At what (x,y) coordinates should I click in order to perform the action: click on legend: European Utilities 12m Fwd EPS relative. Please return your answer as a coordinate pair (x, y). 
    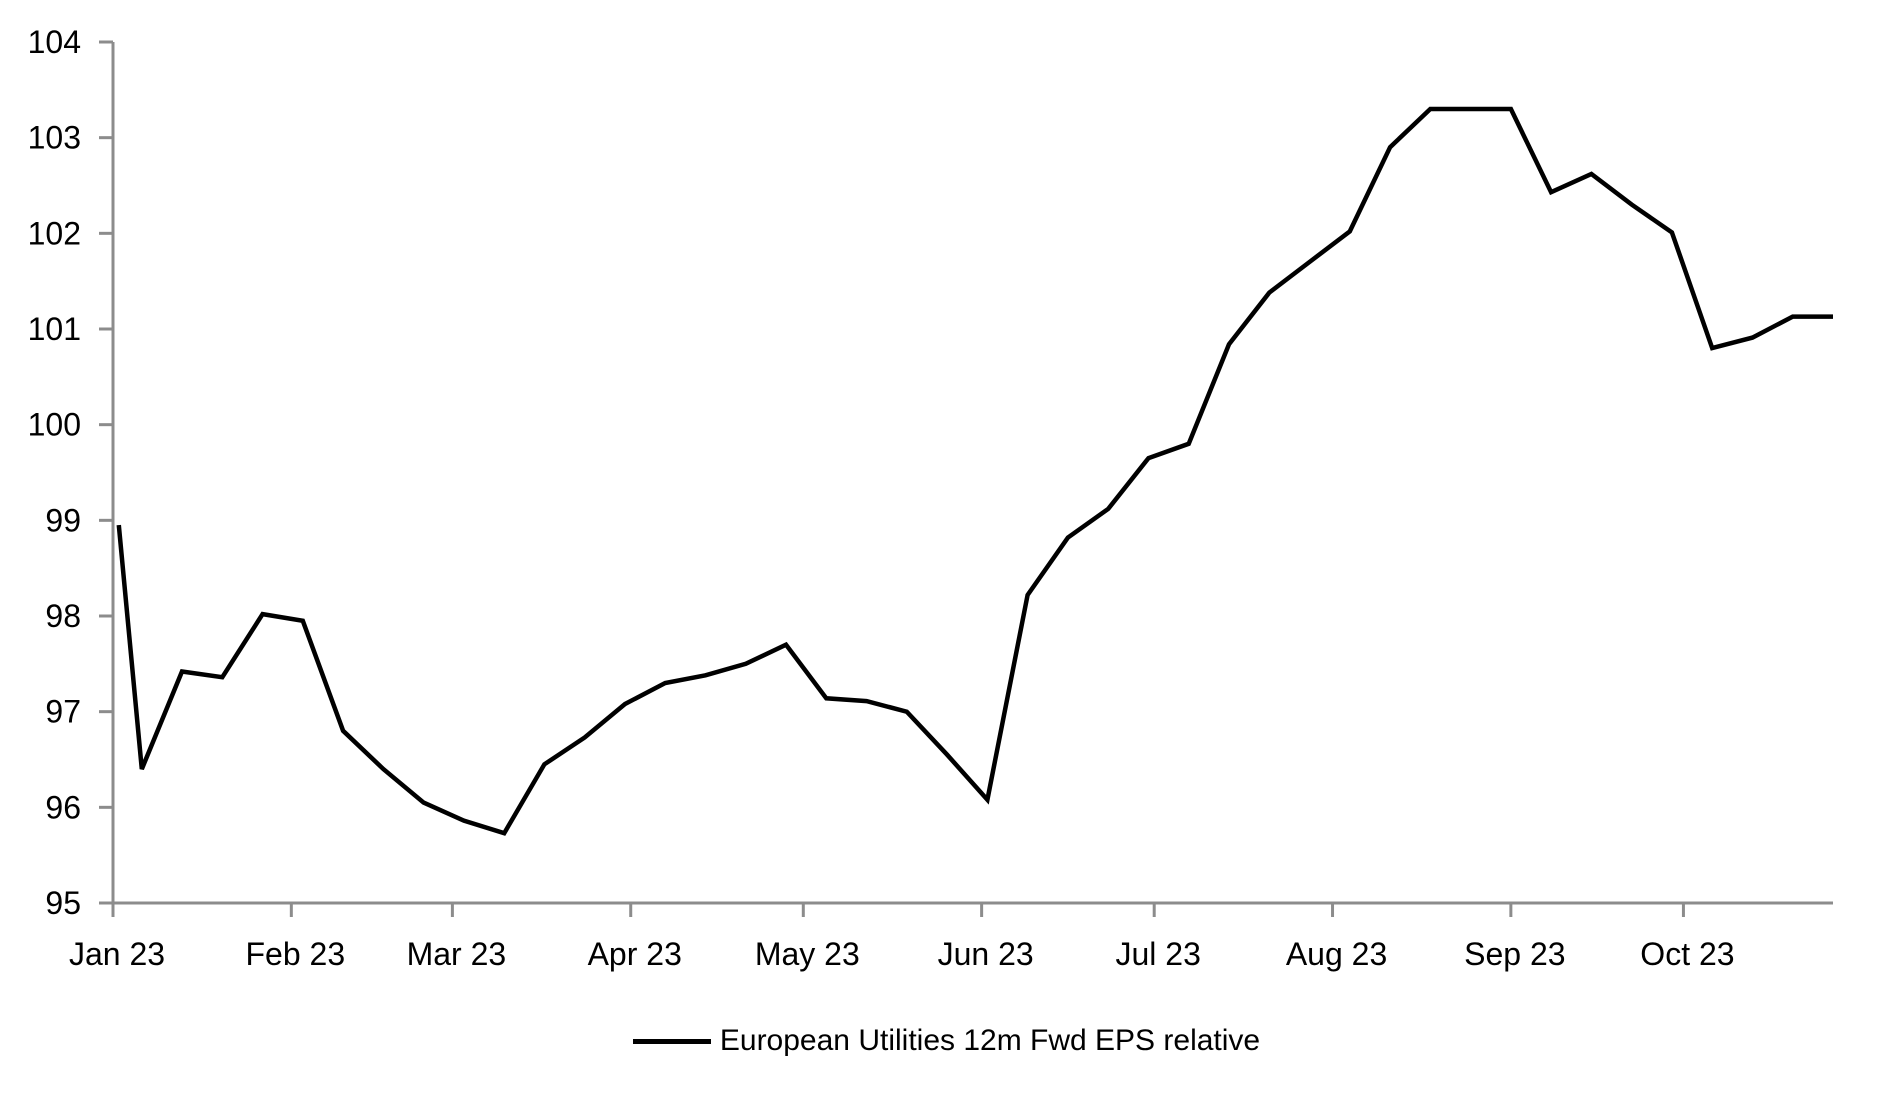
    Looking at the image, I should click on (946, 1041).